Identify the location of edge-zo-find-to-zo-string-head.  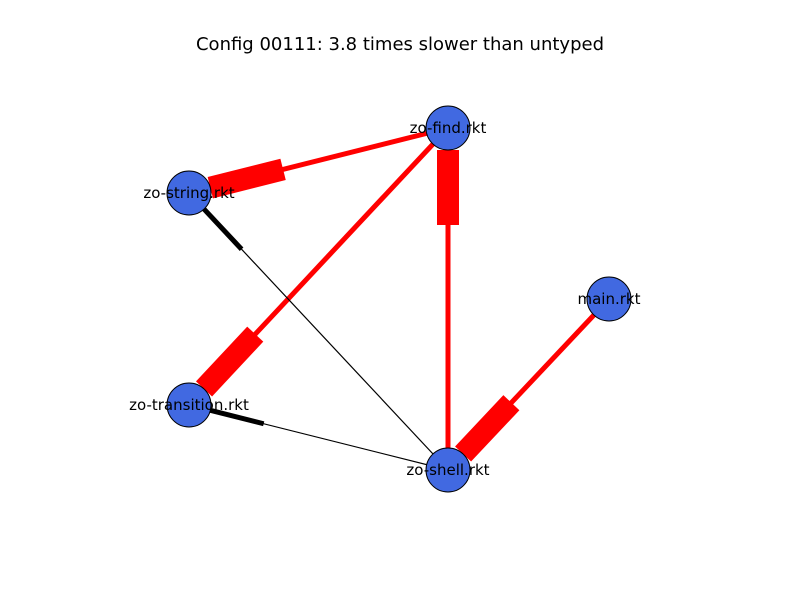
(246, 178).